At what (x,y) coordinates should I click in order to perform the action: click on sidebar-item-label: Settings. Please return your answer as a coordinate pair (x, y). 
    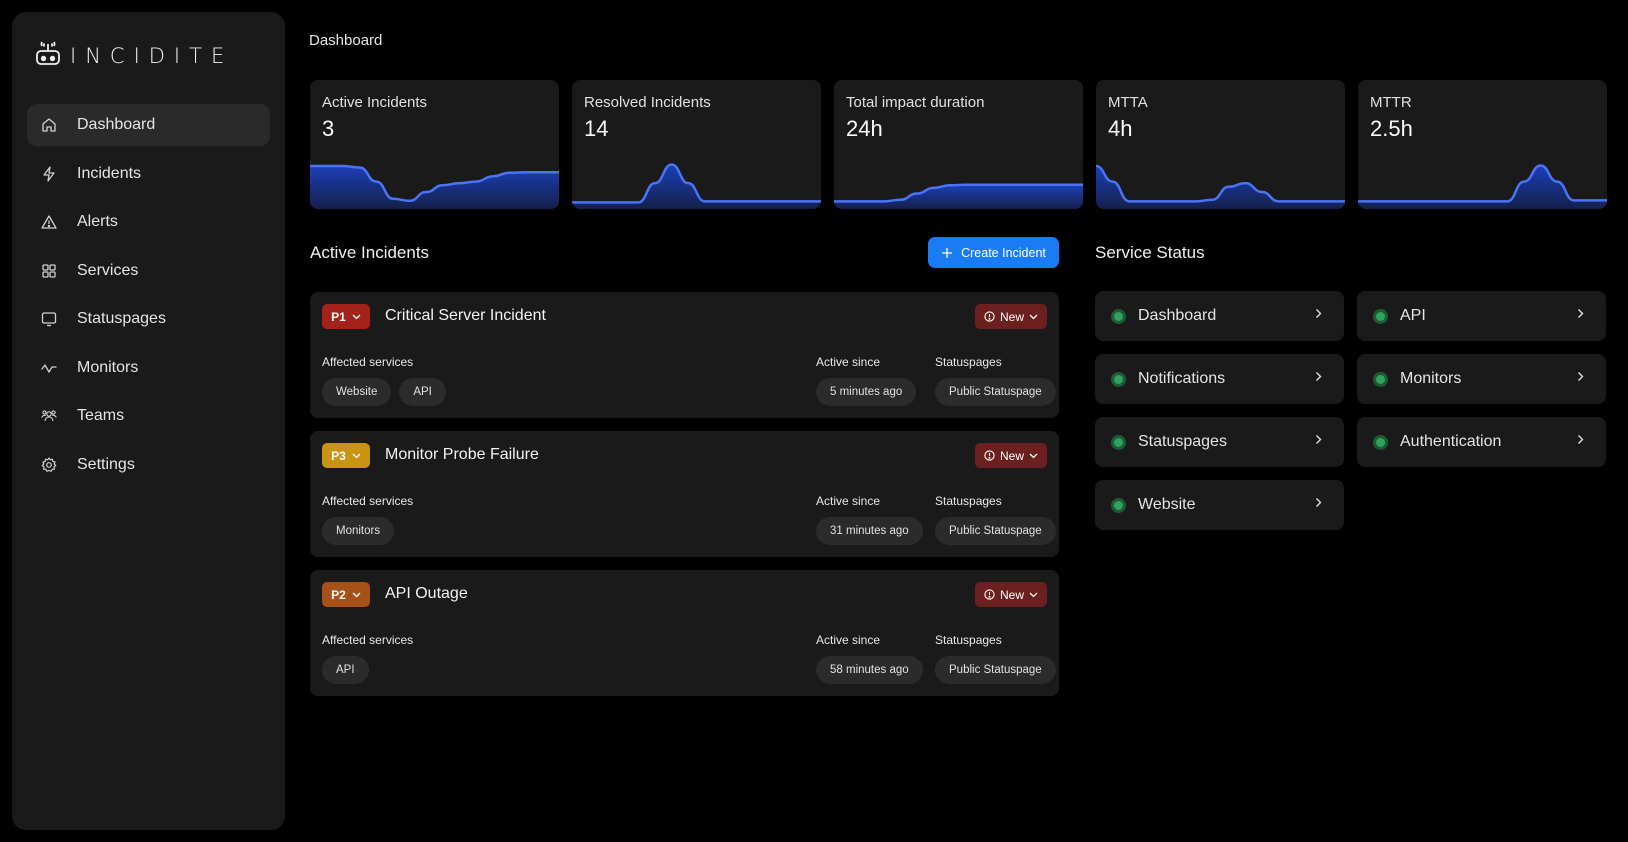
    Looking at the image, I should click on (106, 464).